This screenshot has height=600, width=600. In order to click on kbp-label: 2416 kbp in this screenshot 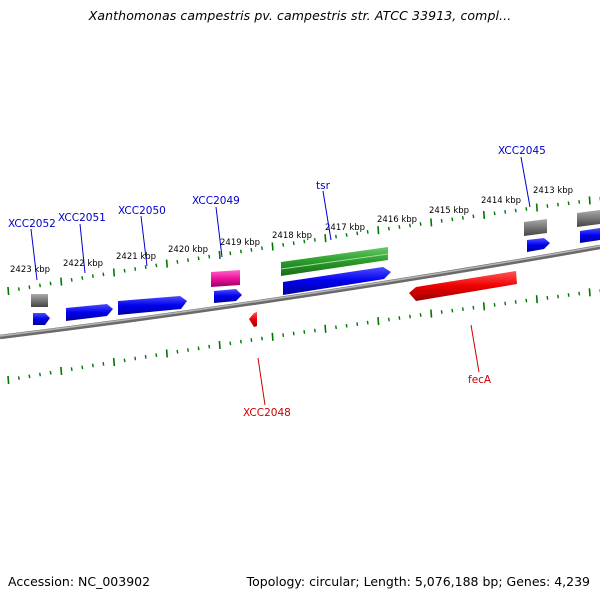, I will do `click(397, 220)`.